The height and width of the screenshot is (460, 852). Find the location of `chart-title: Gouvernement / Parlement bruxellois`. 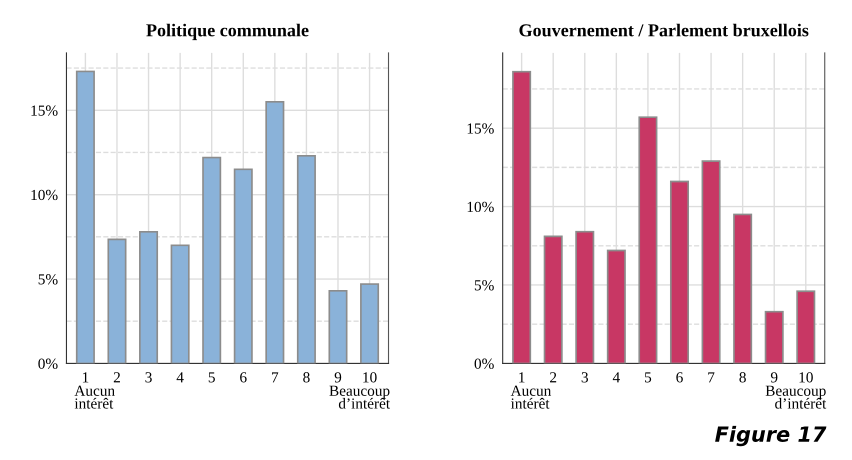

chart-title: Gouvernement / Parlement bruxellois is located at coordinates (663, 30).